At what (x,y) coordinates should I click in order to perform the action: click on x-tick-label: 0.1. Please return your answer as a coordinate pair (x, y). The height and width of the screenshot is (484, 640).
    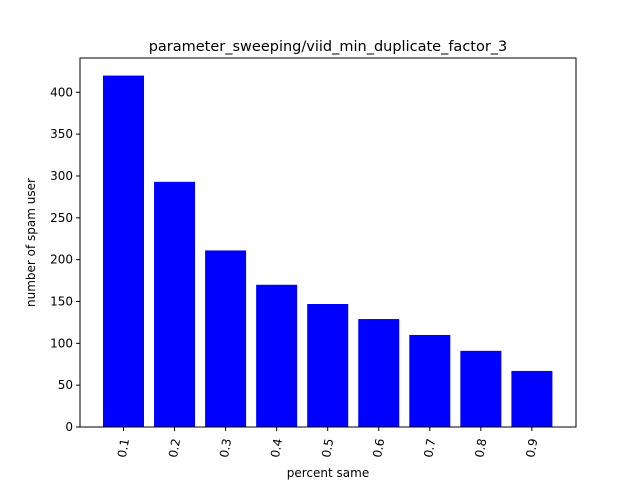
    Looking at the image, I should click on (123, 447).